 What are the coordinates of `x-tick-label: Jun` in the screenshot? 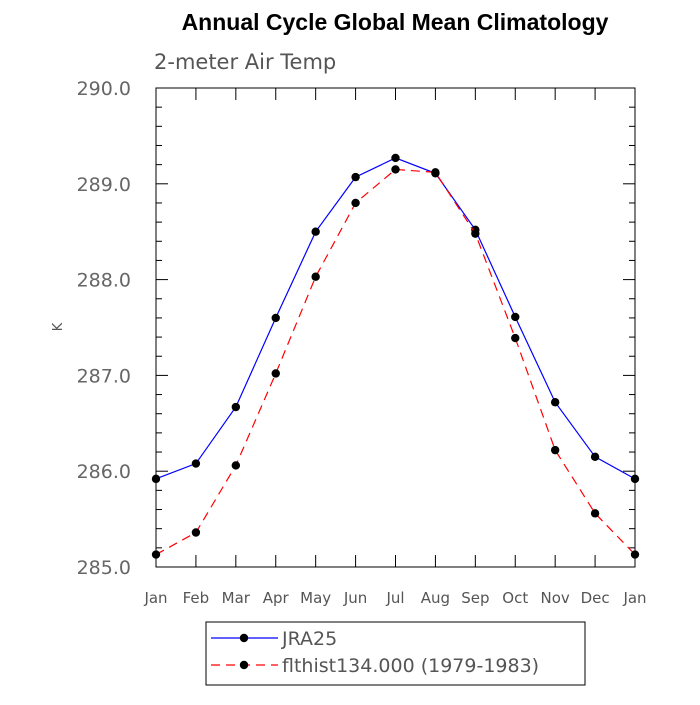 It's located at (355, 598).